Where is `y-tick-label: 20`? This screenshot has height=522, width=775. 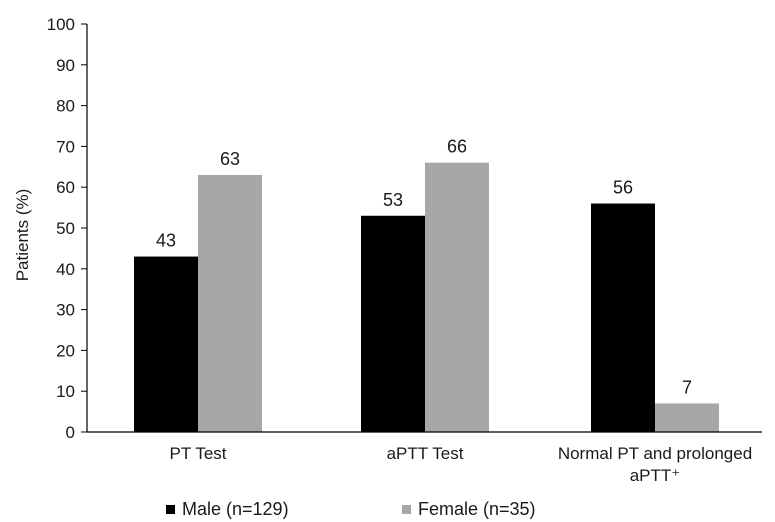
y-tick-label: 20 is located at coordinates (65, 350).